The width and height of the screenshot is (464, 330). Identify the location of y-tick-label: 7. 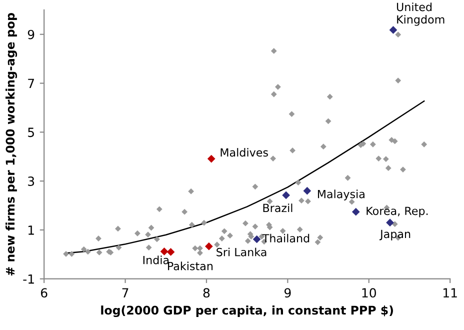
(31, 83).